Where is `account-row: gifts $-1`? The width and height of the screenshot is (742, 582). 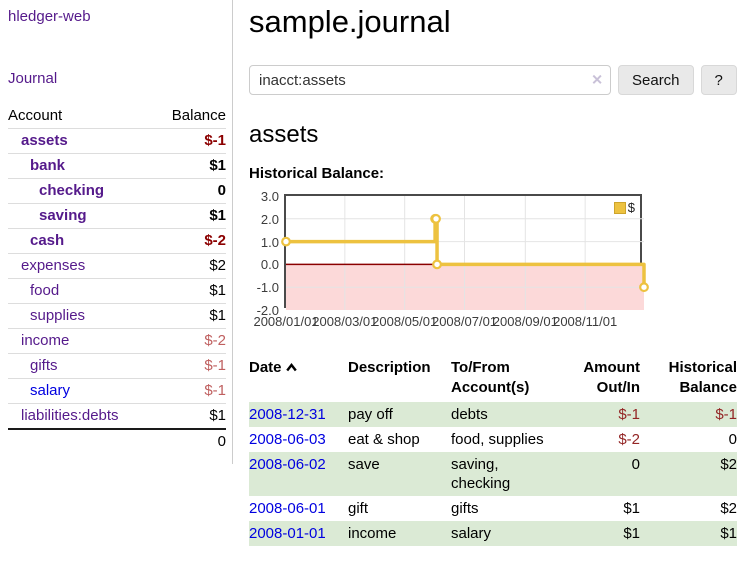 account-row: gifts $-1 is located at coordinates (117, 366).